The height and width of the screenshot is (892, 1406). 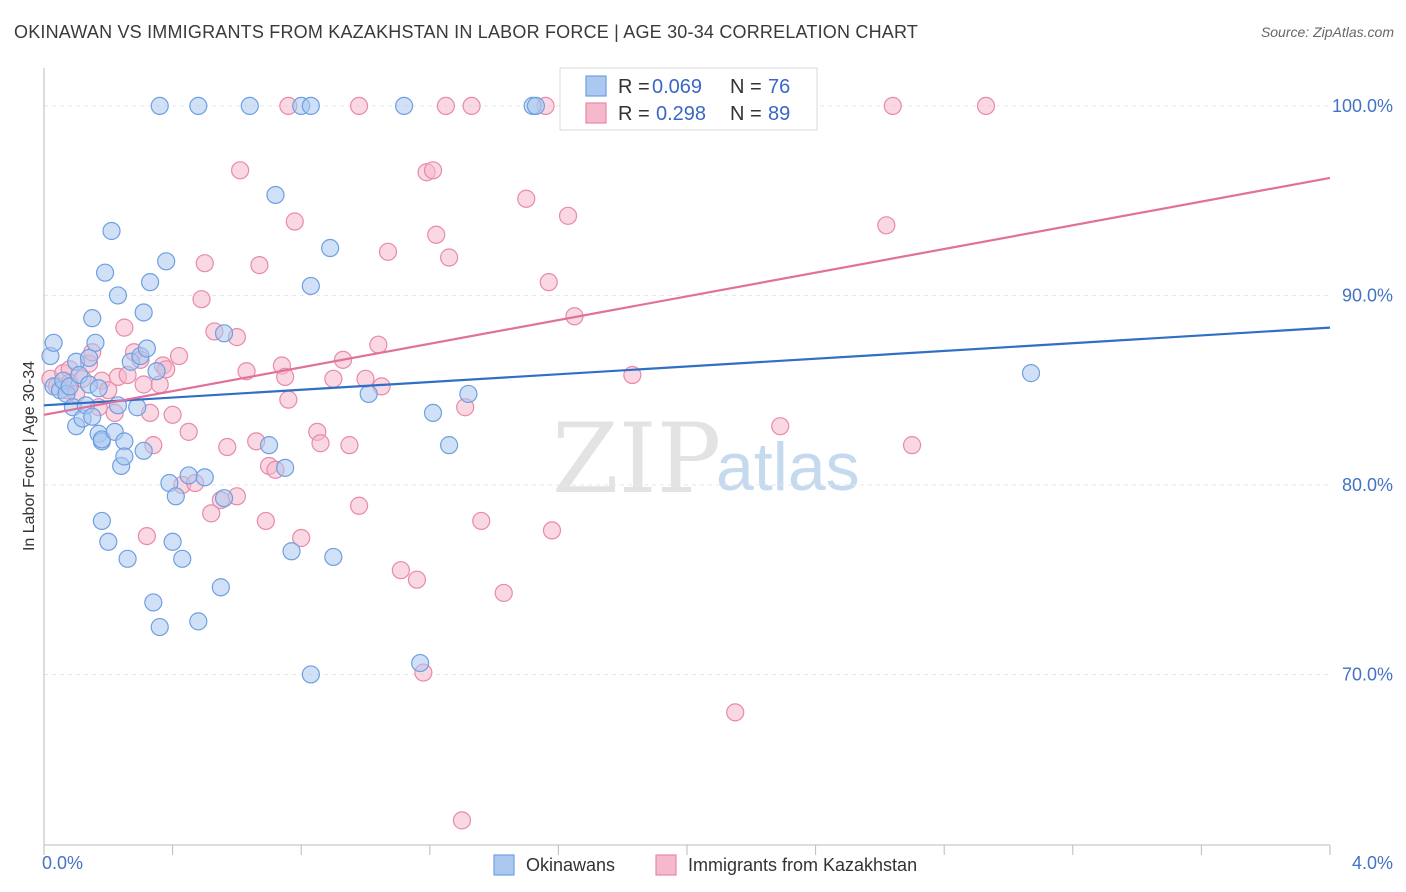 What do you see at coordinates (746, 114) in the screenshot?
I see `legend-n-label-2: N =` at bounding box center [746, 114].